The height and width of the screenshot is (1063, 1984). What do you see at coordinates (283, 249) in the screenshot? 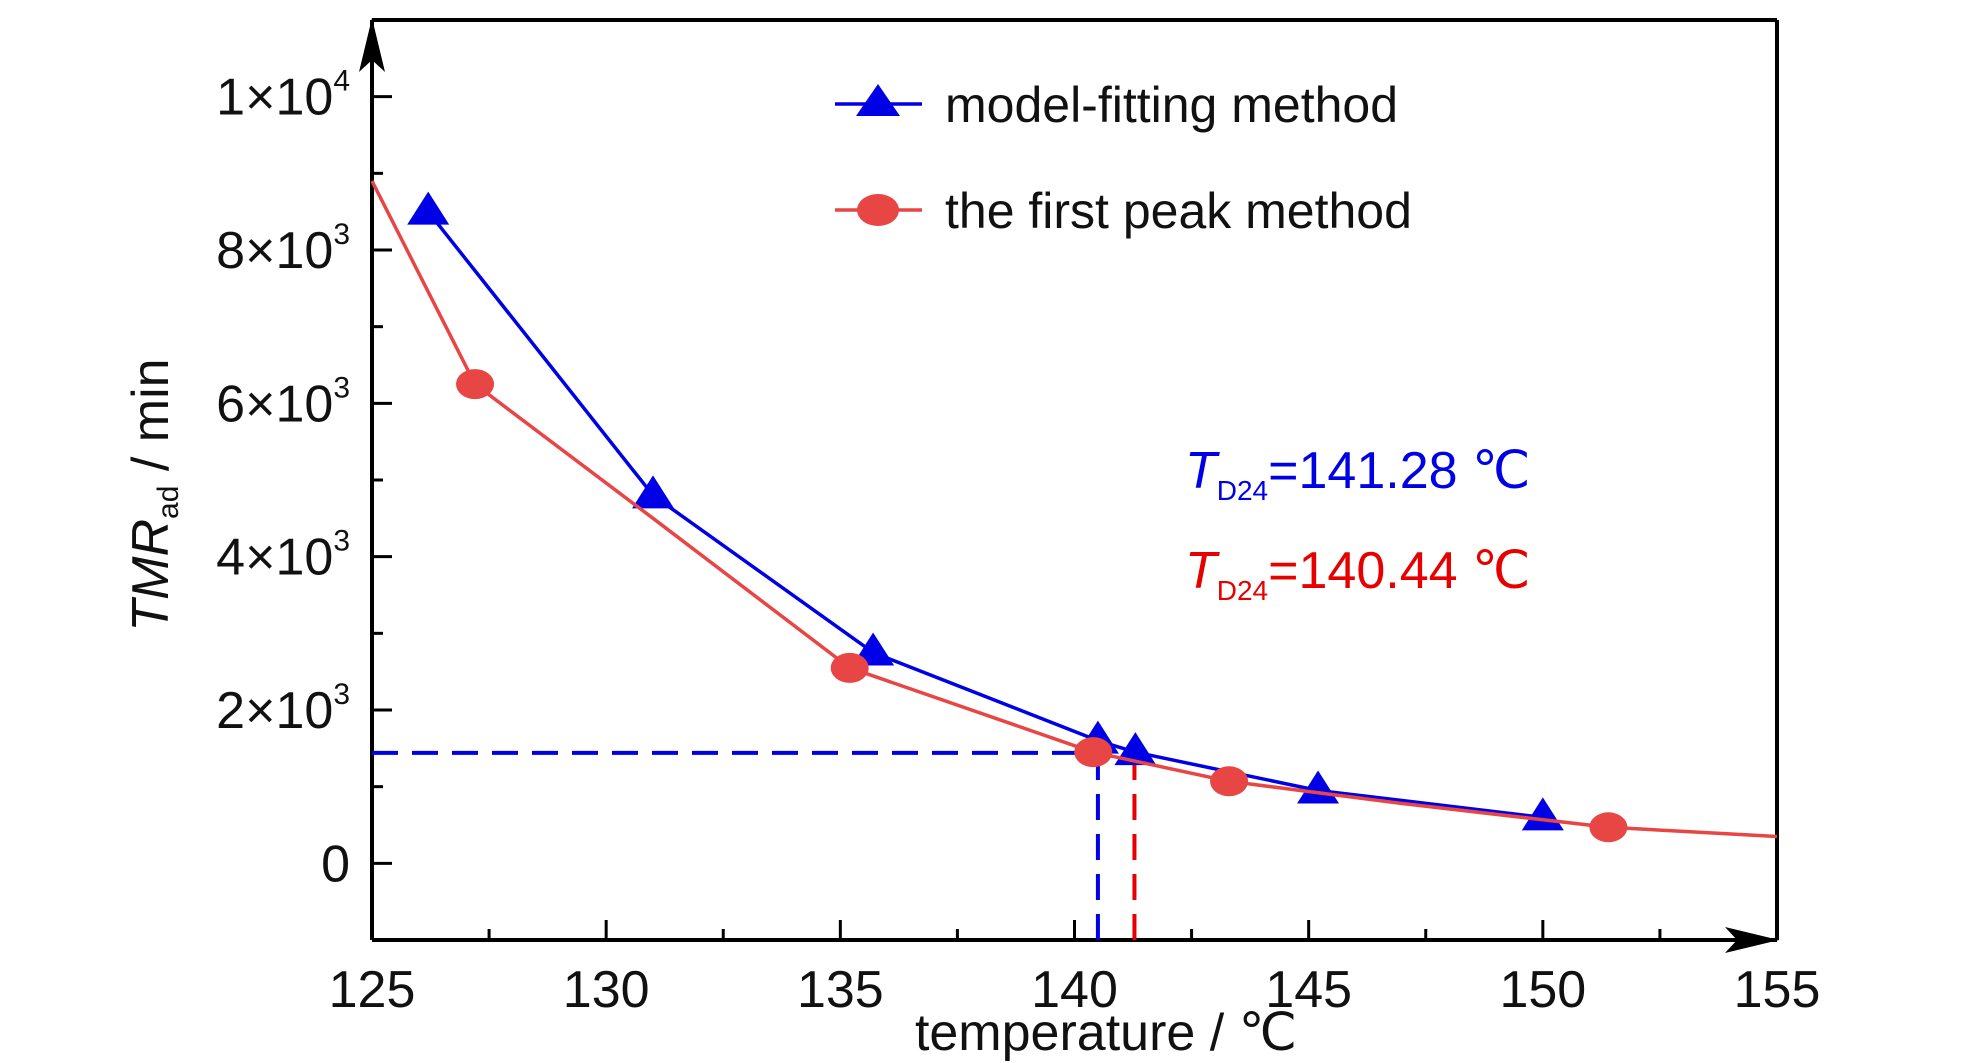
I see `y-tick-label: 8×10³` at bounding box center [283, 249].